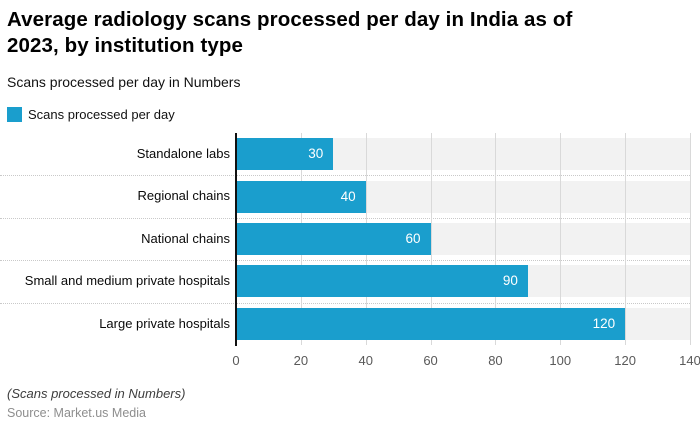 The height and width of the screenshot is (430, 700). Describe the element at coordinates (382, 281) in the screenshot. I see `bar-small-and-medium-private-hospitals: 90` at that location.